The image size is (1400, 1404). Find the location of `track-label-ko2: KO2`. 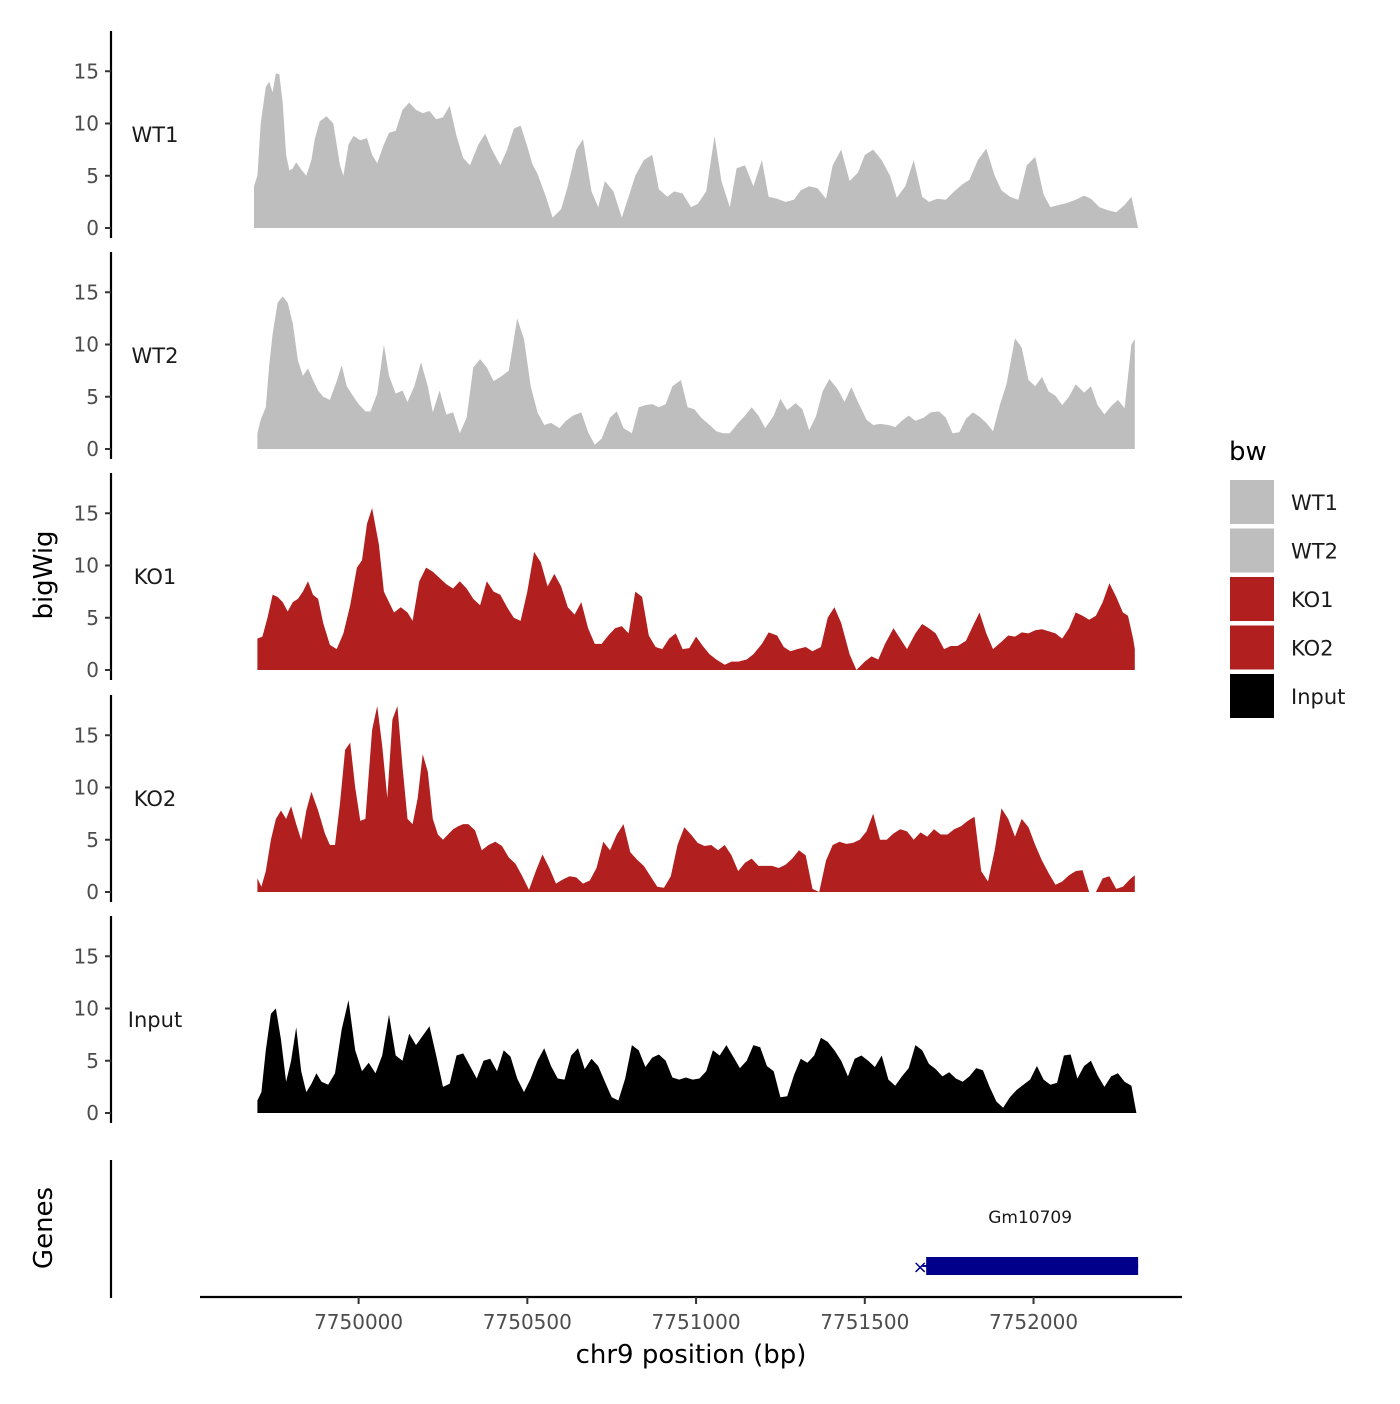

track-label-ko2: KO2 is located at coordinates (155, 799).